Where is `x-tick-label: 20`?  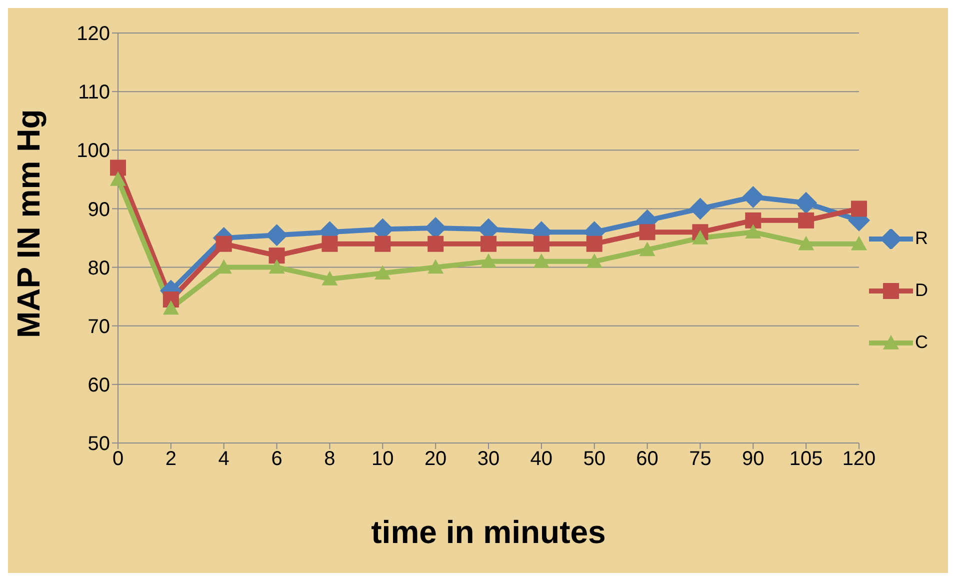 x-tick-label: 20 is located at coordinates (435, 459).